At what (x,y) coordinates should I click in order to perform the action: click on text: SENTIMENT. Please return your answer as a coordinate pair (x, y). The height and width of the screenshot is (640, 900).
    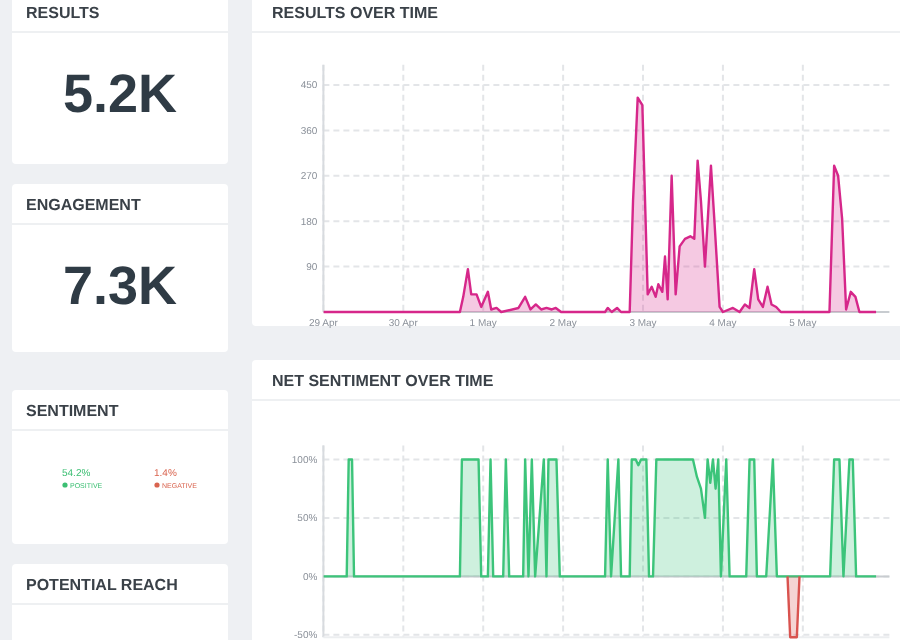
    Looking at the image, I should click on (72, 411).